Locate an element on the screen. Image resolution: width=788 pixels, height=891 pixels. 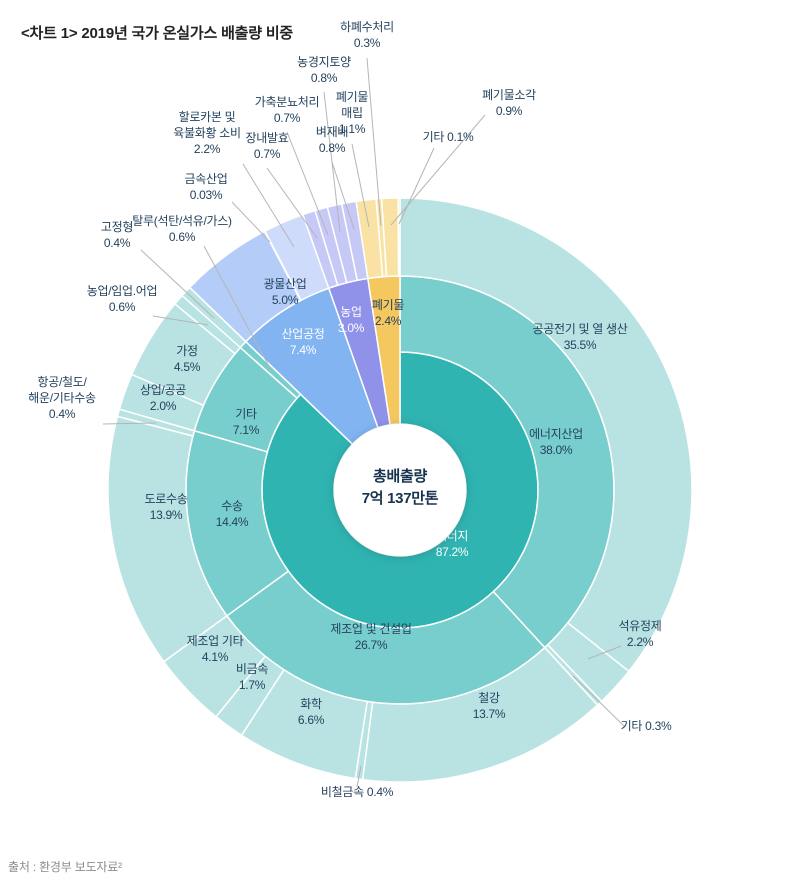
label-industrial-process: 산업공정 7.4% is located at coordinates (303, 342).